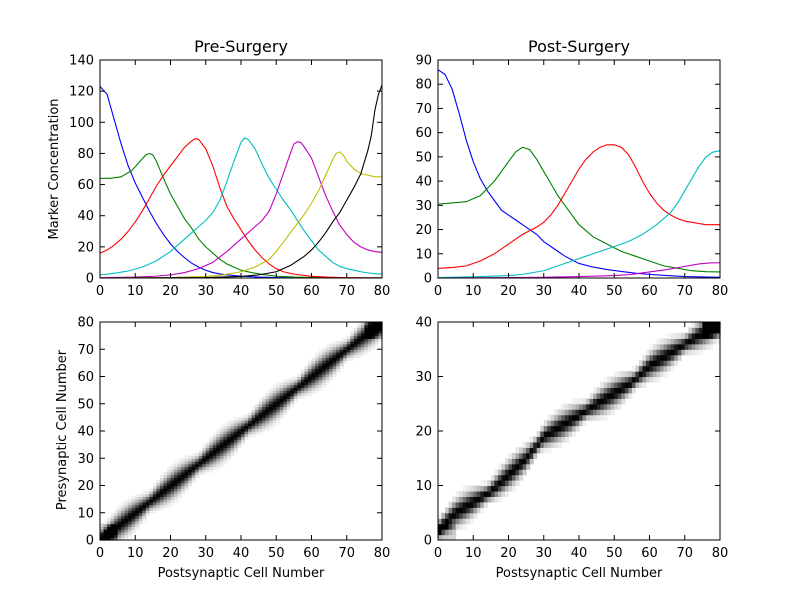 This screenshot has height=600, width=800. Describe the element at coordinates (579, 431) in the screenshot. I see `heatmap-cells` at that location.